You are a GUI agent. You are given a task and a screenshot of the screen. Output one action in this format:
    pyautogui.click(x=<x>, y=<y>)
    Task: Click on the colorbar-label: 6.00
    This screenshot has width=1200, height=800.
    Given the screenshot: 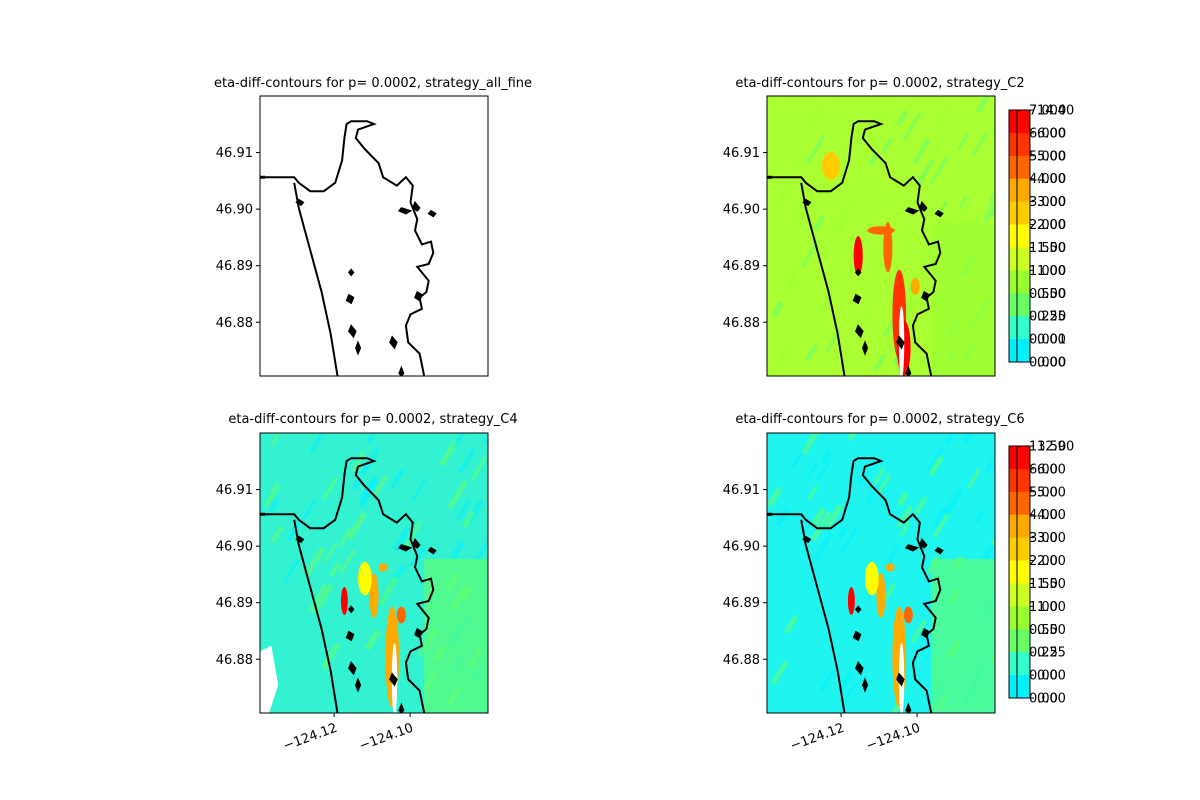 What is the action you would take?
    pyautogui.click(x=1051, y=133)
    